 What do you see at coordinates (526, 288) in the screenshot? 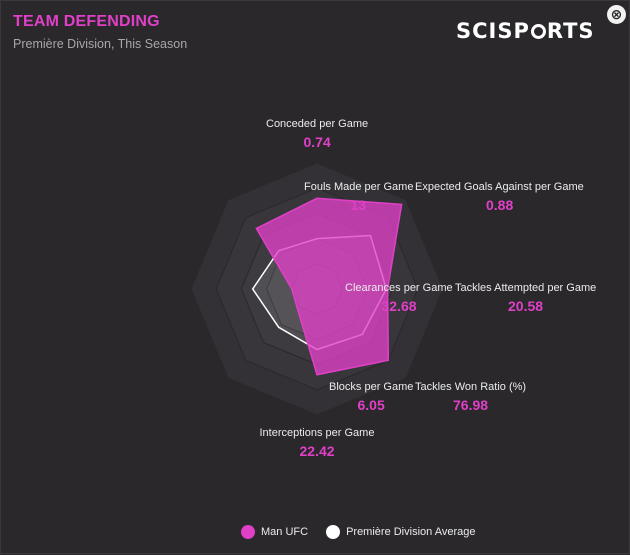
I see `axis-label: Tackles Attempted per Game` at bounding box center [526, 288].